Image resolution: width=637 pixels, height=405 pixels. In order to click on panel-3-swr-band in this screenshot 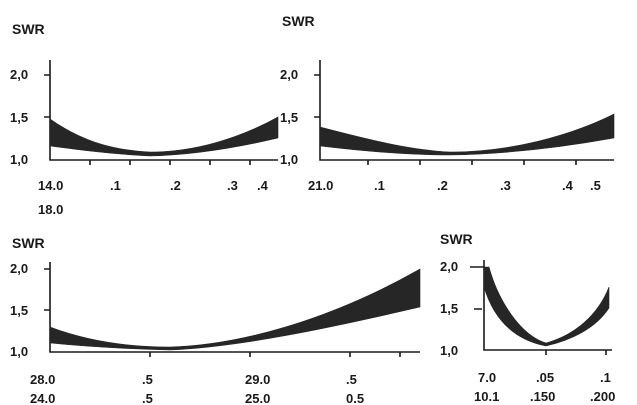, I will do `click(235, 309)`.